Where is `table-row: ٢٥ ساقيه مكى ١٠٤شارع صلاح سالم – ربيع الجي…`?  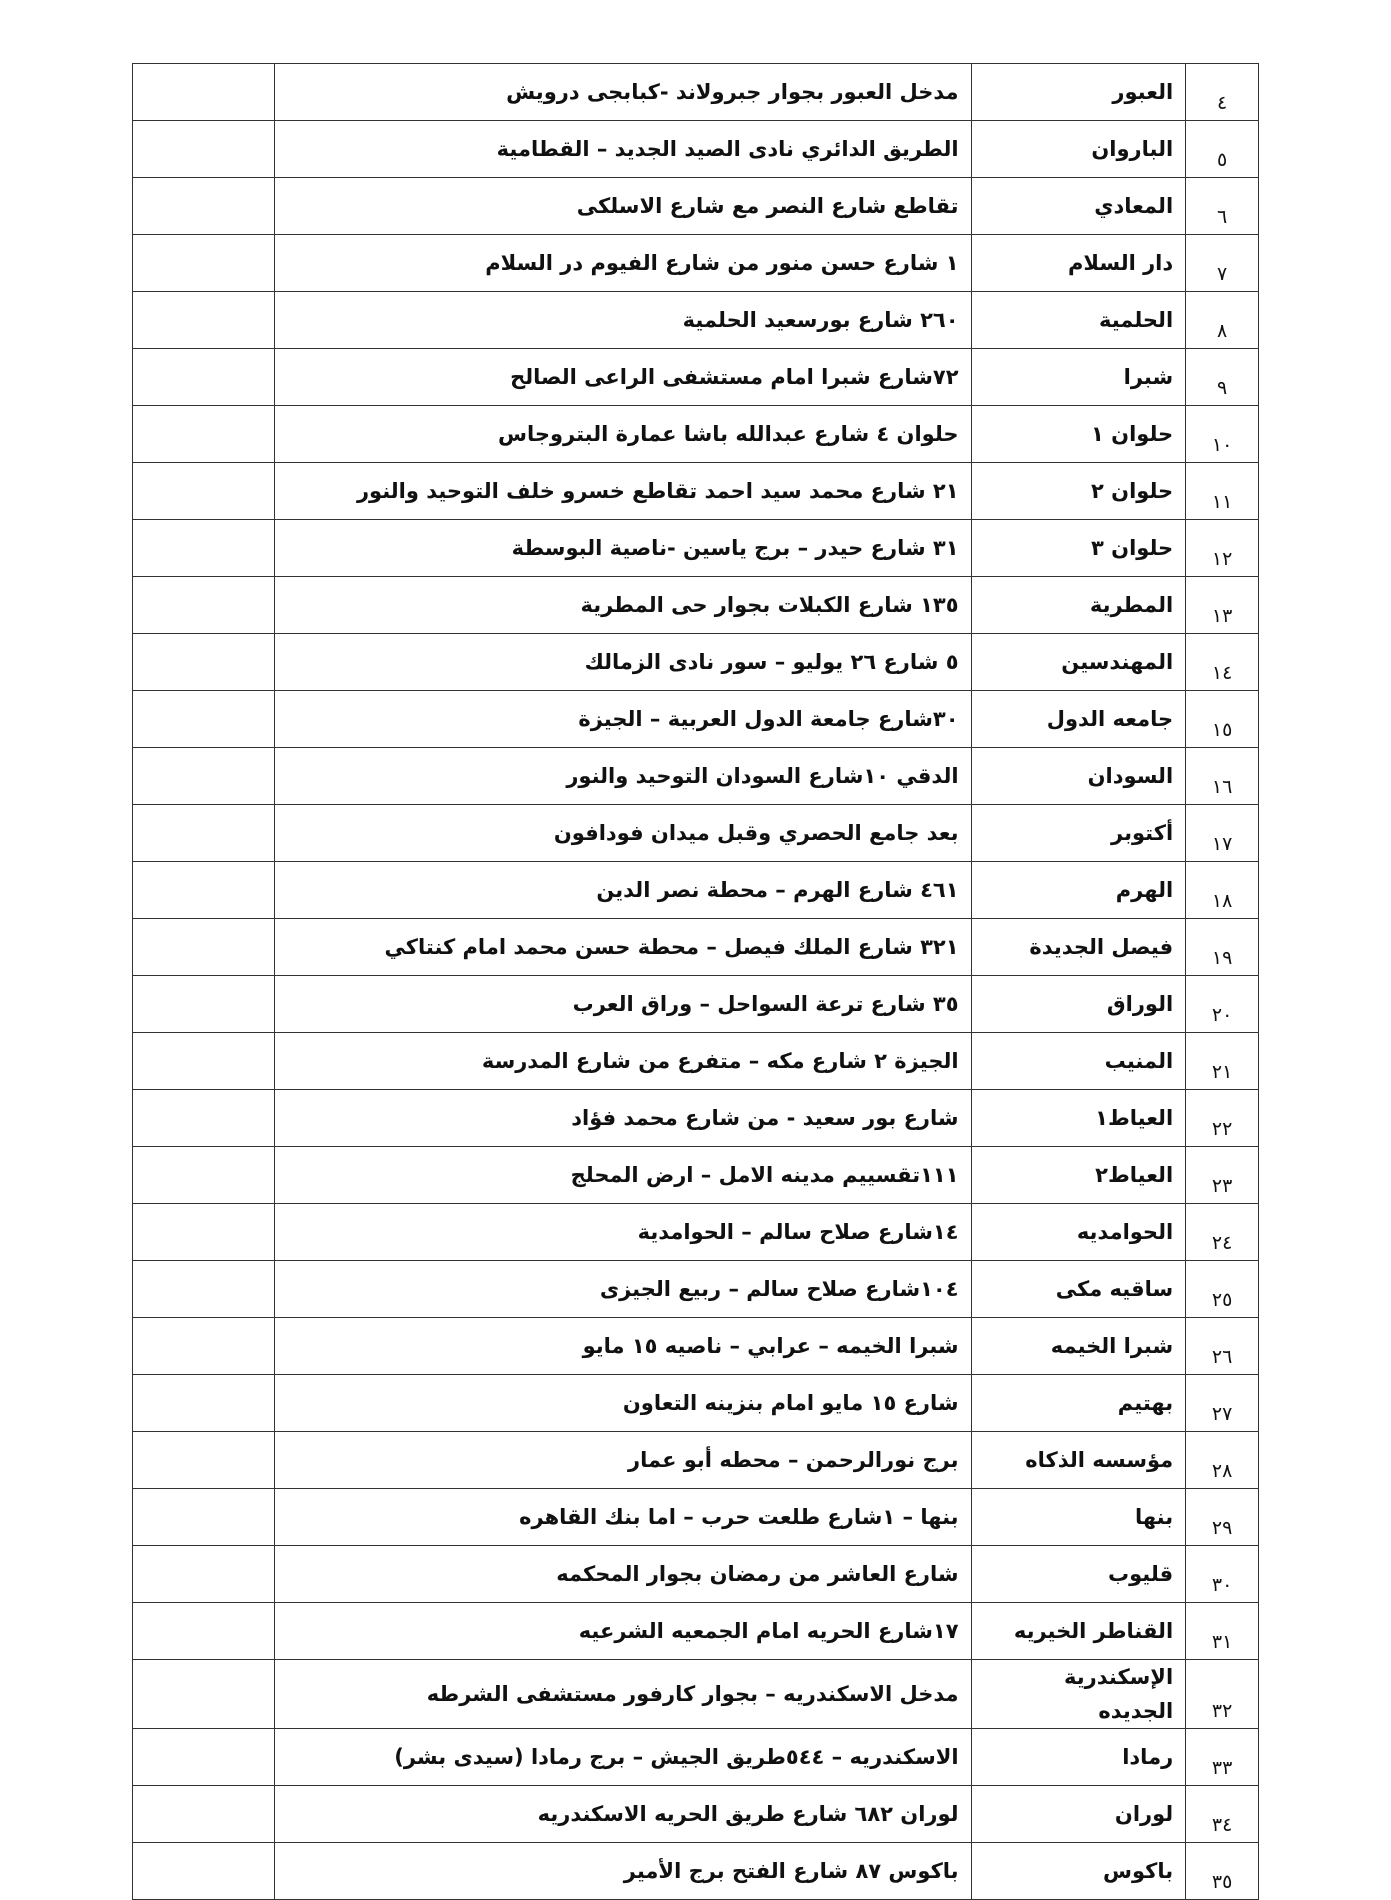 table-row: ٢٥ ساقيه مكى ١٠٤شارع صلاح سالم – ربيع الجي… is located at coordinates (695, 1289).